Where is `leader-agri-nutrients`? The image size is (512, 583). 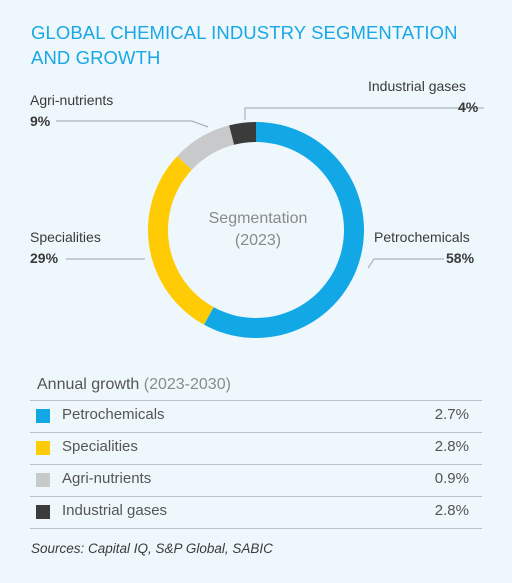 leader-agri-nutrients is located at coordinates (132, 124).